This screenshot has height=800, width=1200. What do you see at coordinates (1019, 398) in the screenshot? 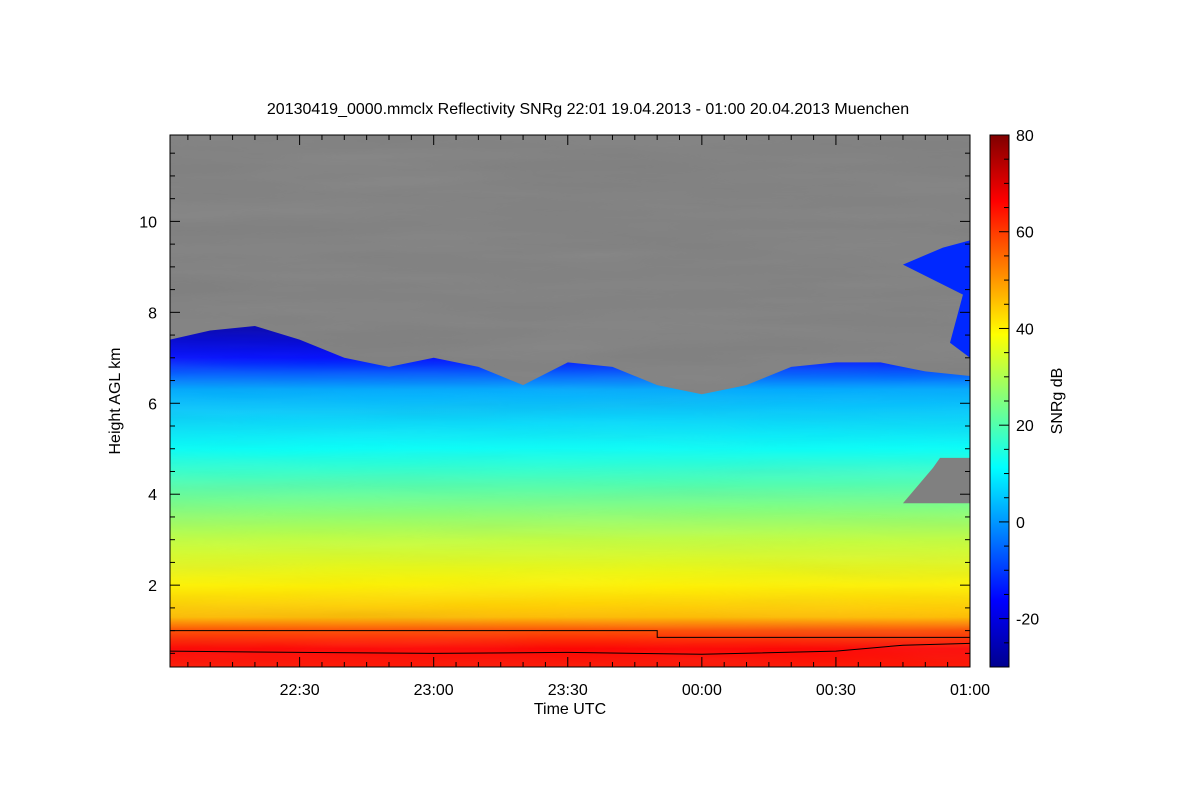
I see `colorbar-axis: -20 0 20 40 60 80` at bounding box center [1019, 398].